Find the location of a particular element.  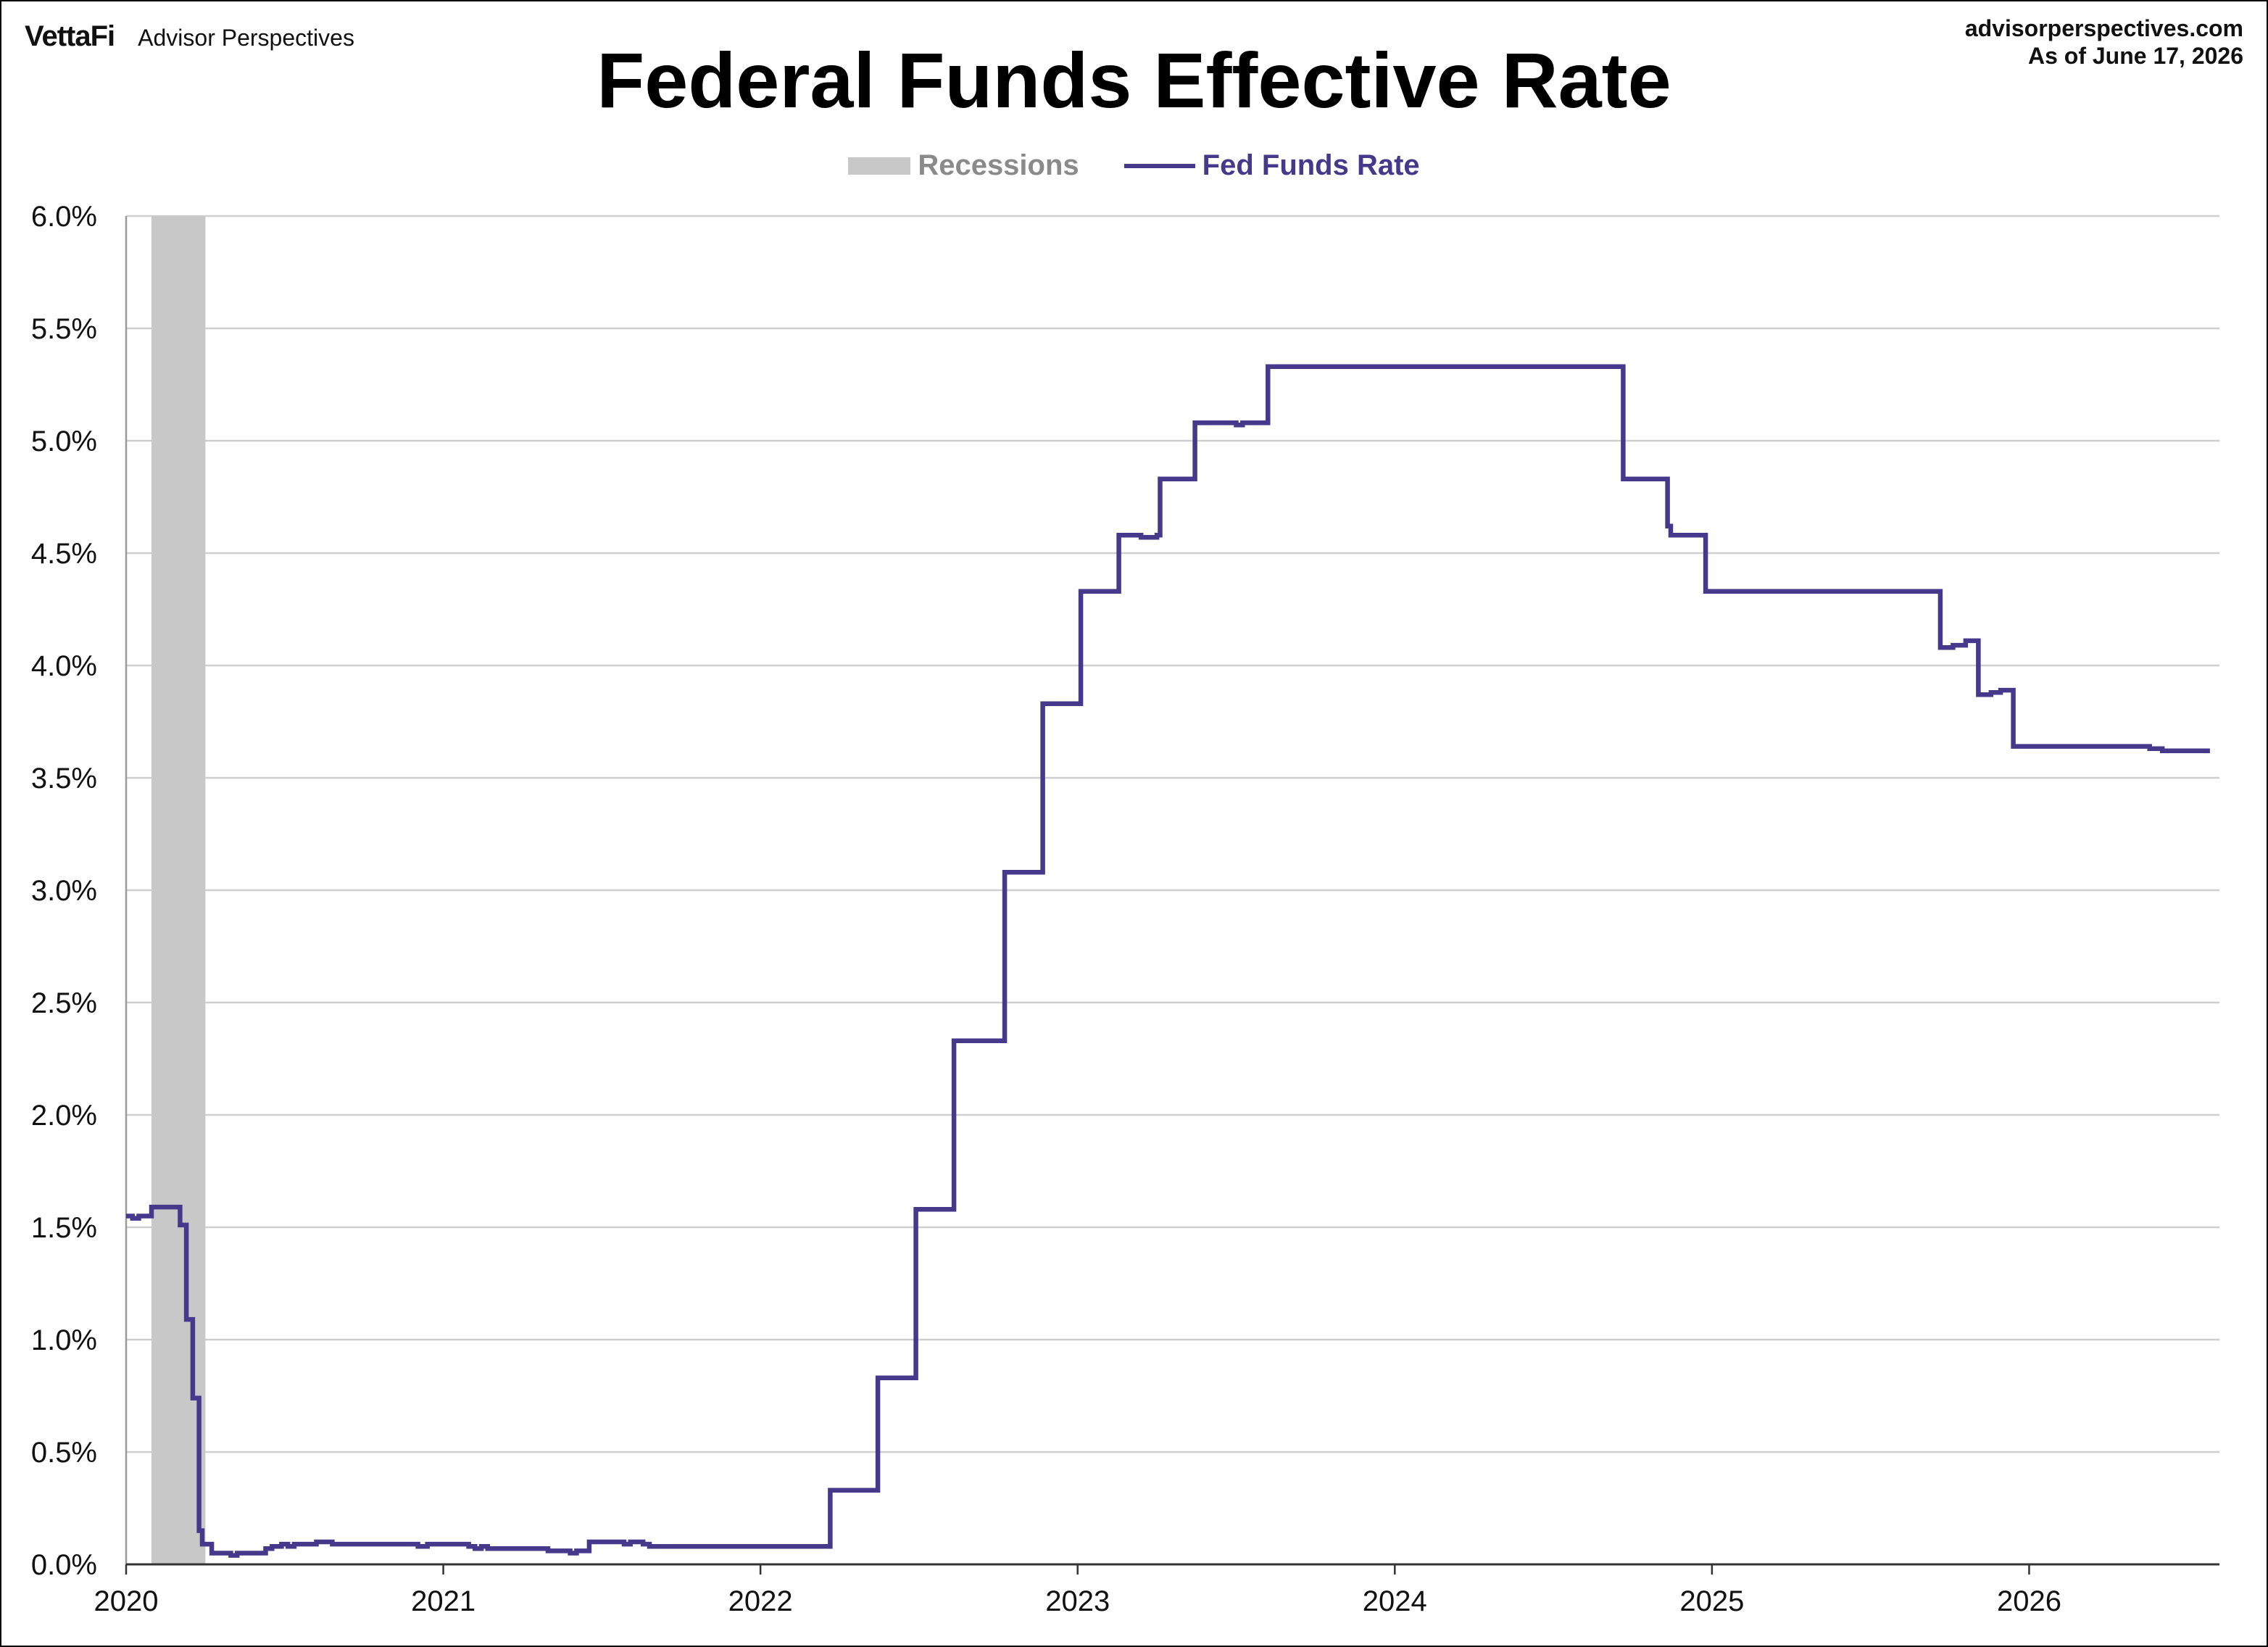

x-tick-label: 2020 is located at coordinates (126, 1601).